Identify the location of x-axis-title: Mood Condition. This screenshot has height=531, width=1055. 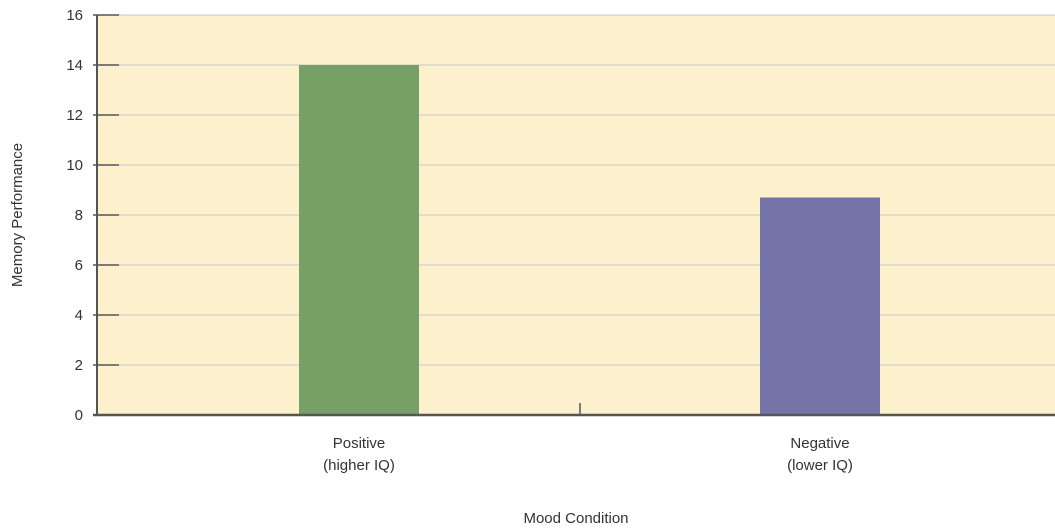
(575, 518).